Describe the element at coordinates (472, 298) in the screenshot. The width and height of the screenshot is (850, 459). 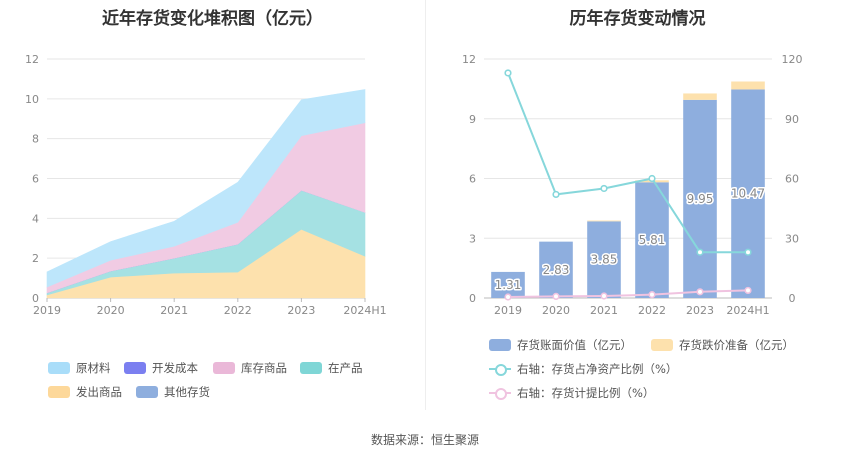
I see `left-y-tick-label: 0` at that location.